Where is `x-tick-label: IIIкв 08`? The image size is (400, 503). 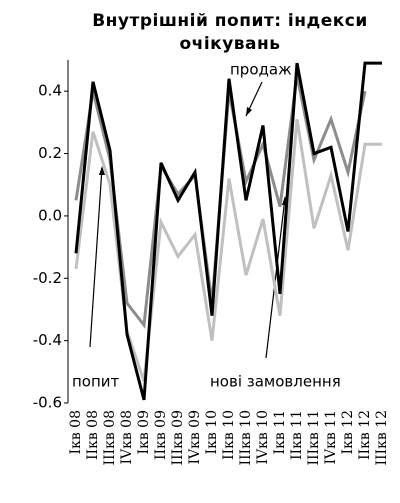 x-tick-label: IIIкв 08 is located at coordinates (110, 438).